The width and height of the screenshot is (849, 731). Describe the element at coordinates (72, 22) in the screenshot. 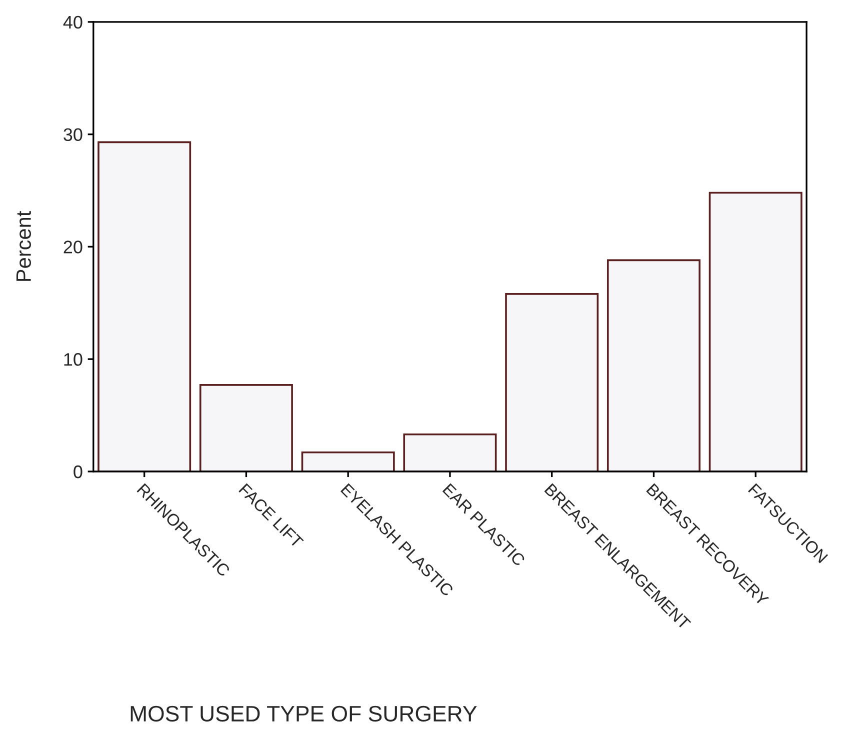

I see `y-tick-label: 40` at that location.